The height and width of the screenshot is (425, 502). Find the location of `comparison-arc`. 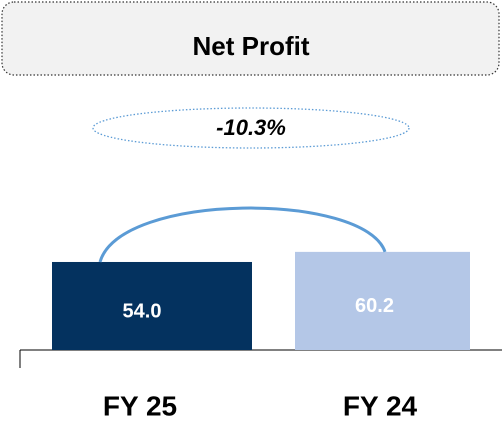

comparison-arc is located at coordinates (242, 234).